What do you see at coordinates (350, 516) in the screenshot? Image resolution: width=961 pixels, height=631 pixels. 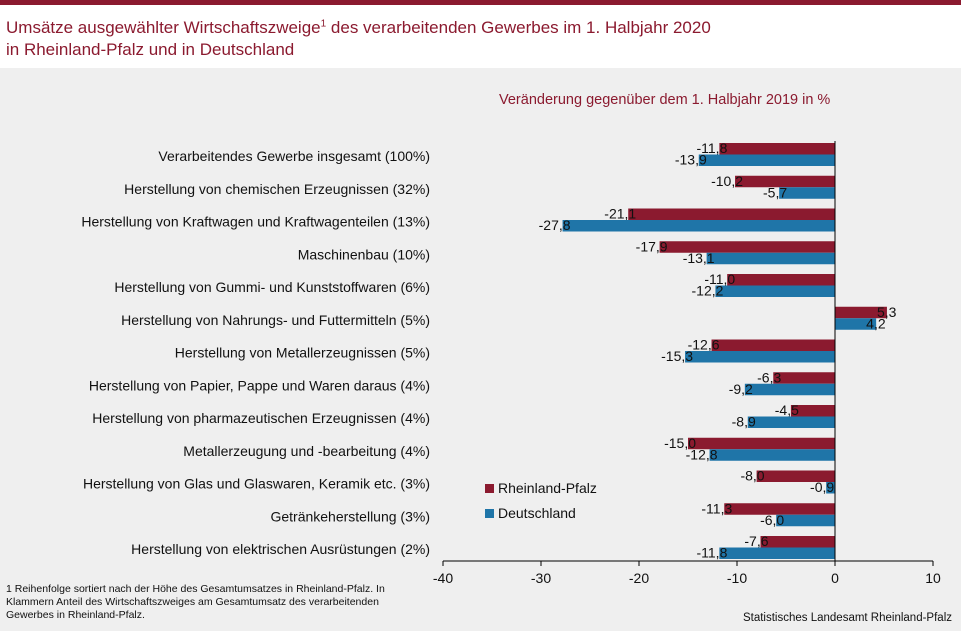 I see `category-label: Getränkeherstellung (3%)` at bounding box center [350, 516].